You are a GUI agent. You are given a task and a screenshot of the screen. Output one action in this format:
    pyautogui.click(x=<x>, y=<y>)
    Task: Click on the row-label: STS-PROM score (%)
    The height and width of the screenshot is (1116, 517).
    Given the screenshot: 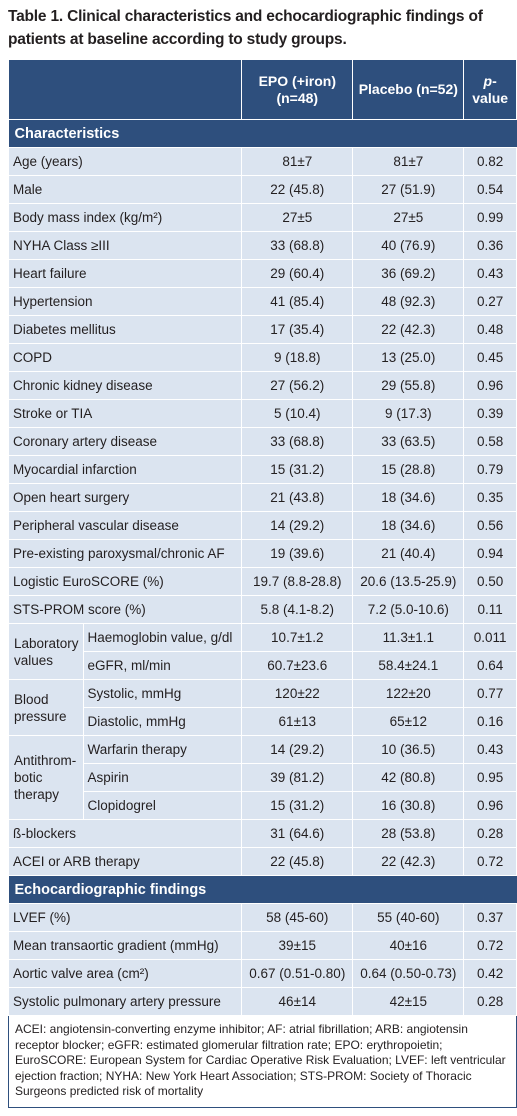 What is the action you would take?
    pyautogui.click(x=125, y=609)
    